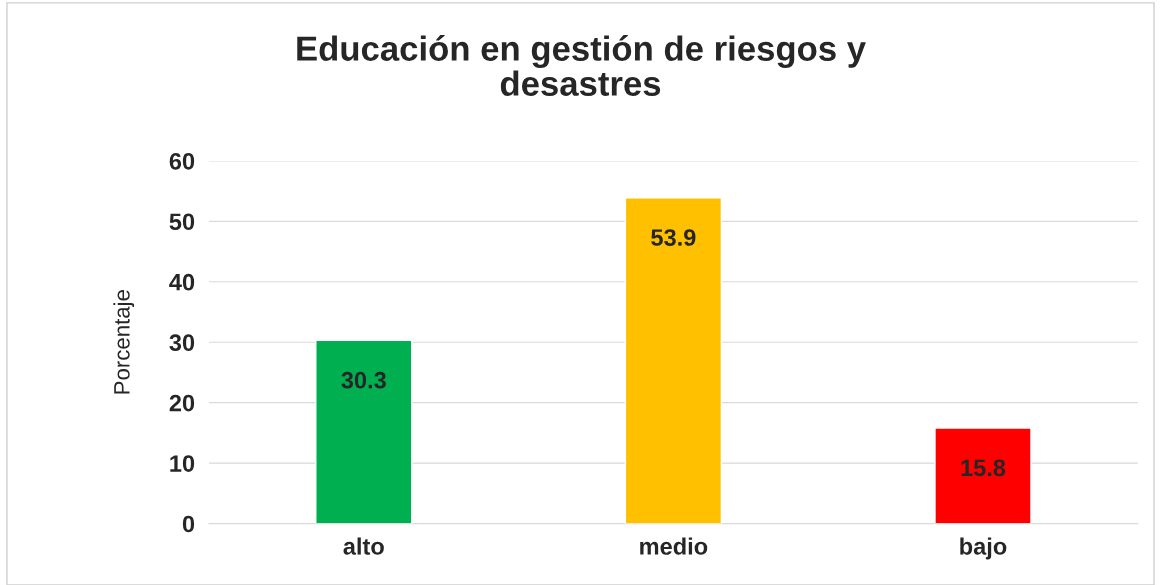  What do you see at coordinates (673, 237) in the screenshot?
I see `data-label: 53.9` at bounding box center [673, 237].